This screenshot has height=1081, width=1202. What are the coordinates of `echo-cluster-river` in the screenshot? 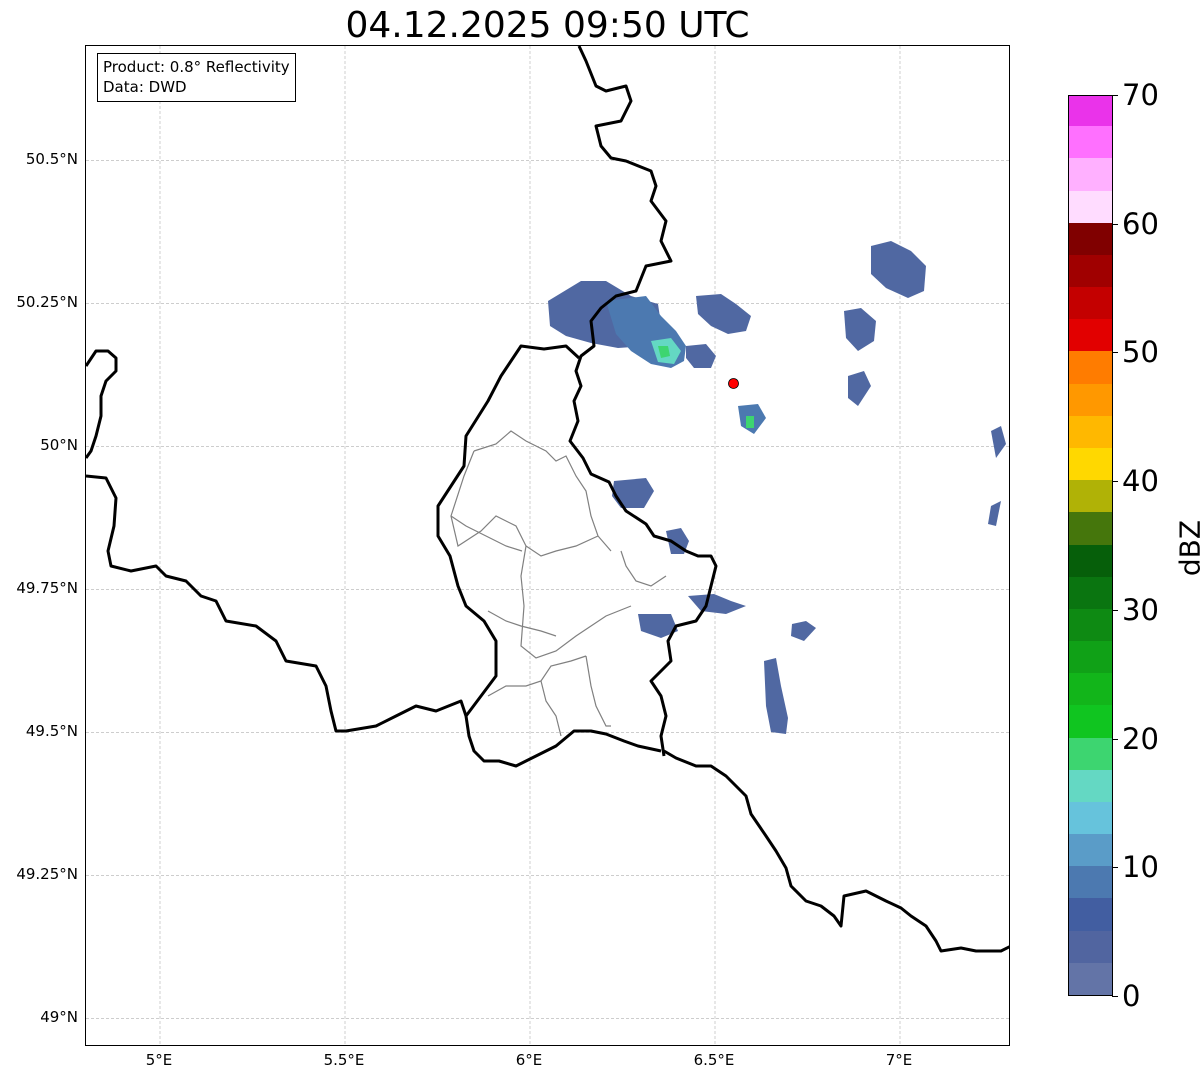 It's located at (633, 493).